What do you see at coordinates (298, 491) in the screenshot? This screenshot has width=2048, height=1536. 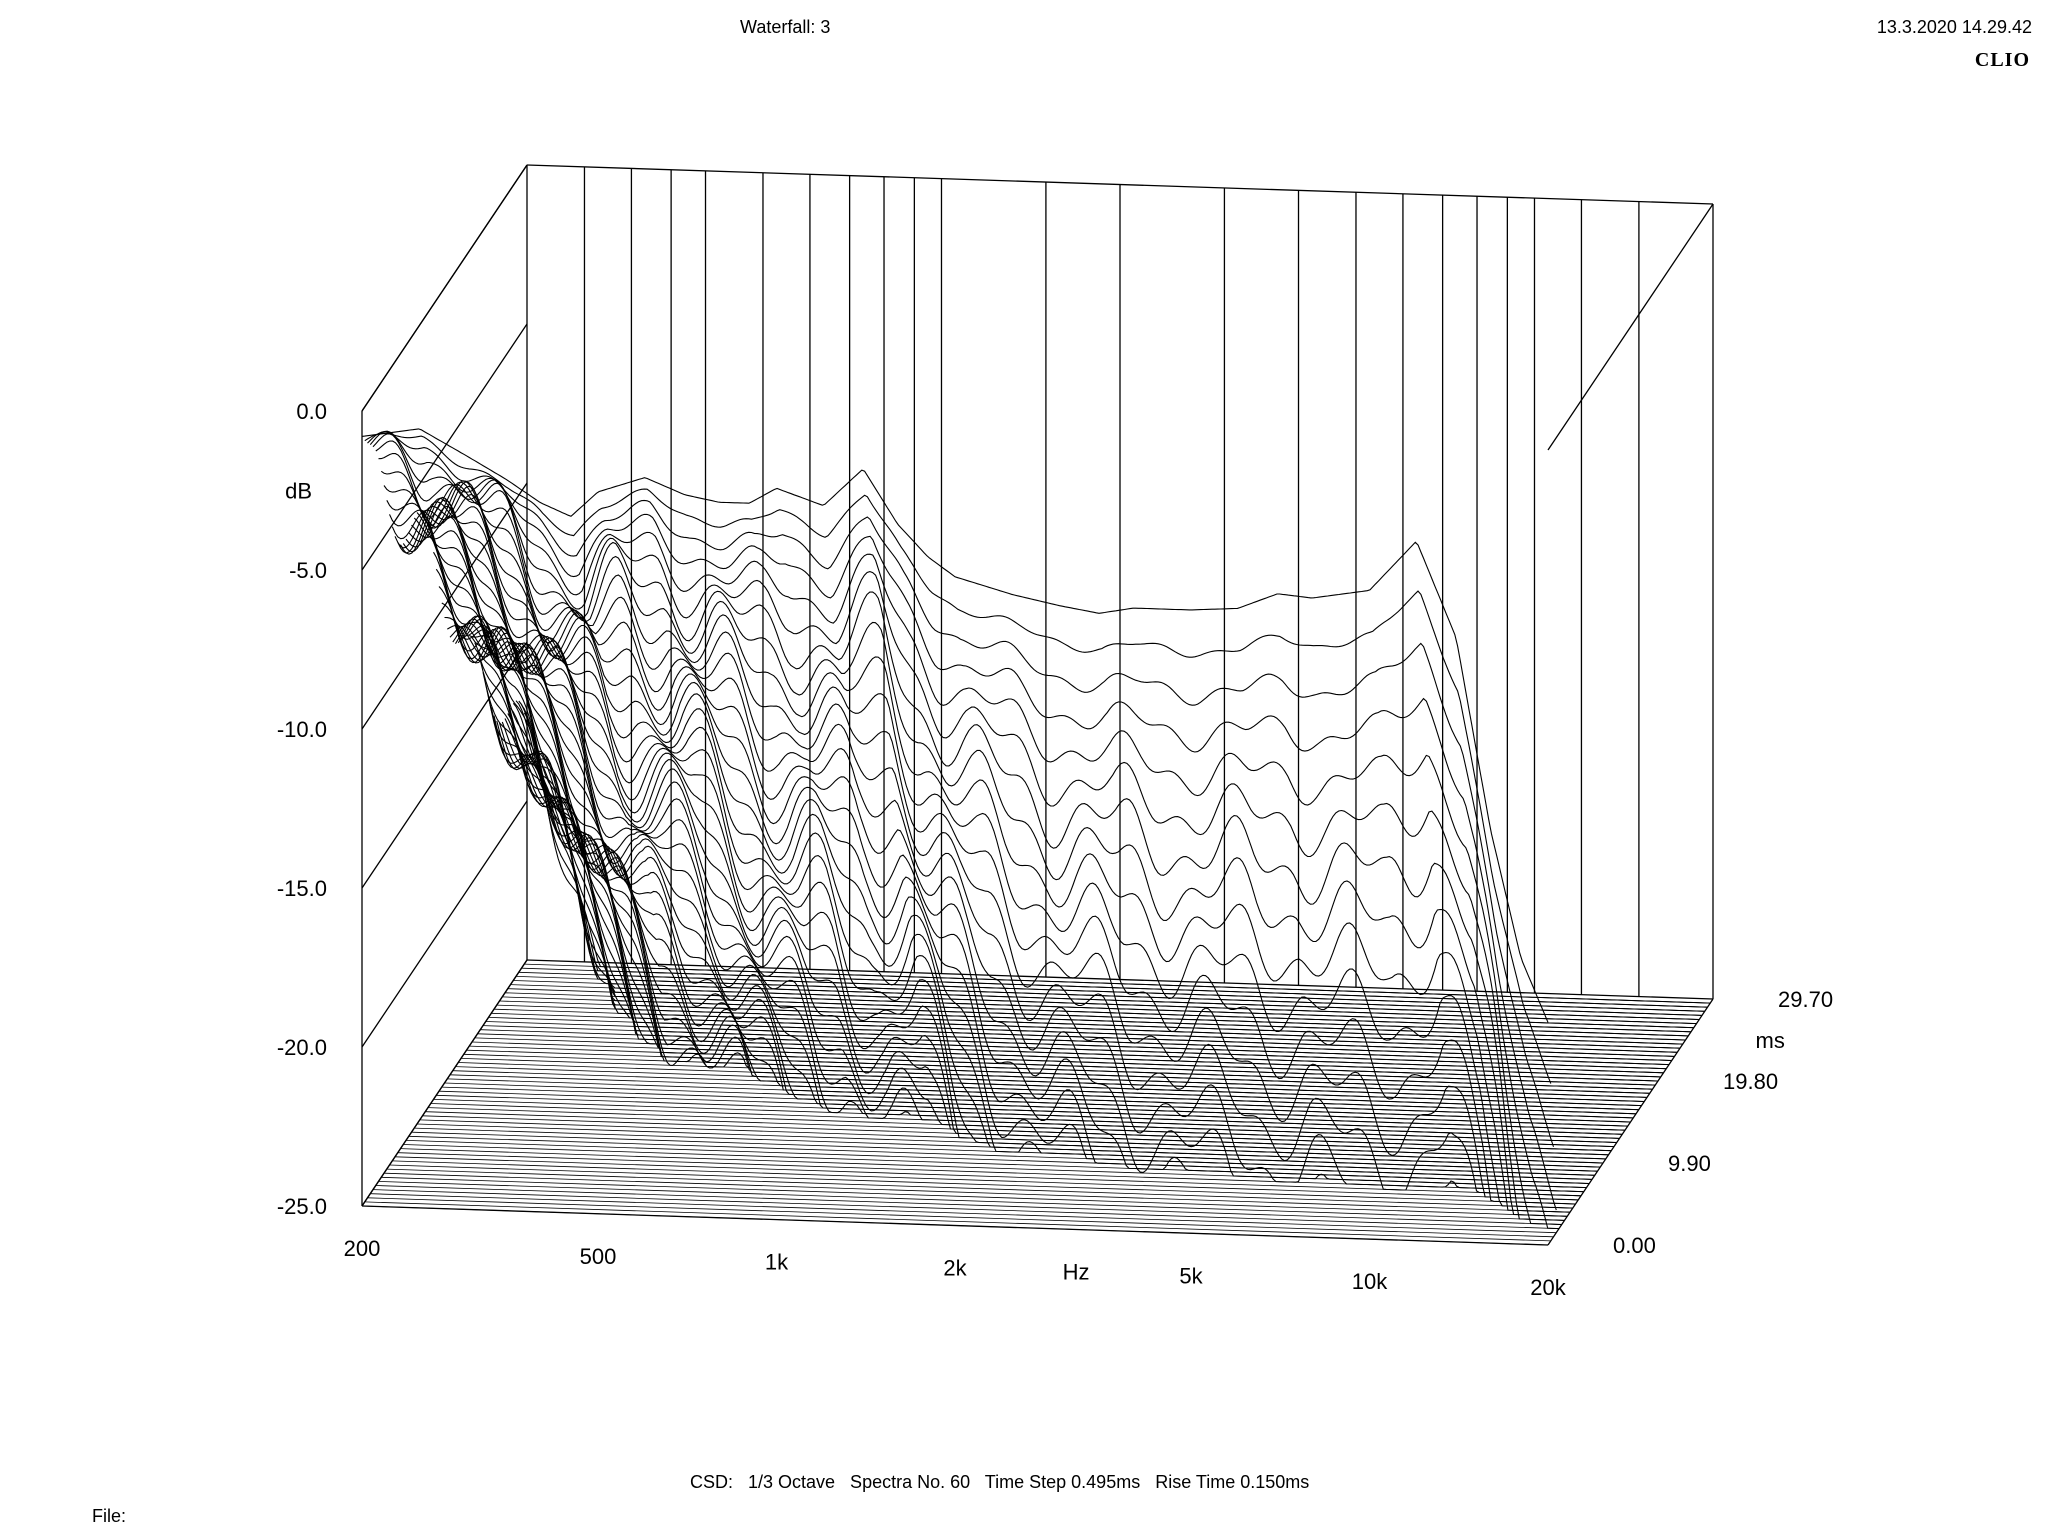 I see `y-axis-unit: dB` at bounding box center [298, 491].